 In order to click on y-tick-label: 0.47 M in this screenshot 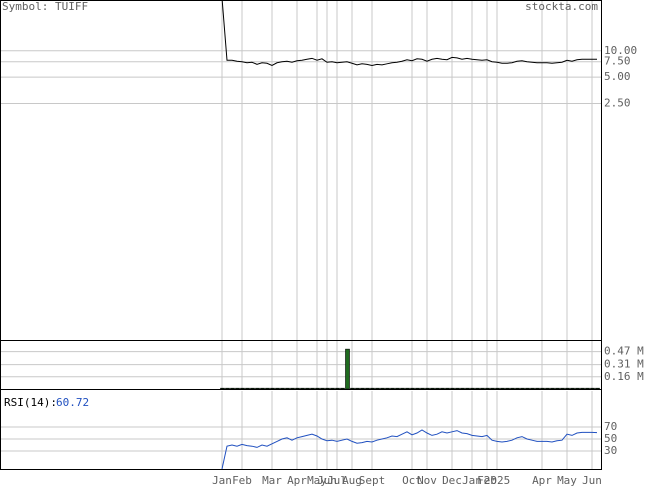, I will do `click(624, 351)`.